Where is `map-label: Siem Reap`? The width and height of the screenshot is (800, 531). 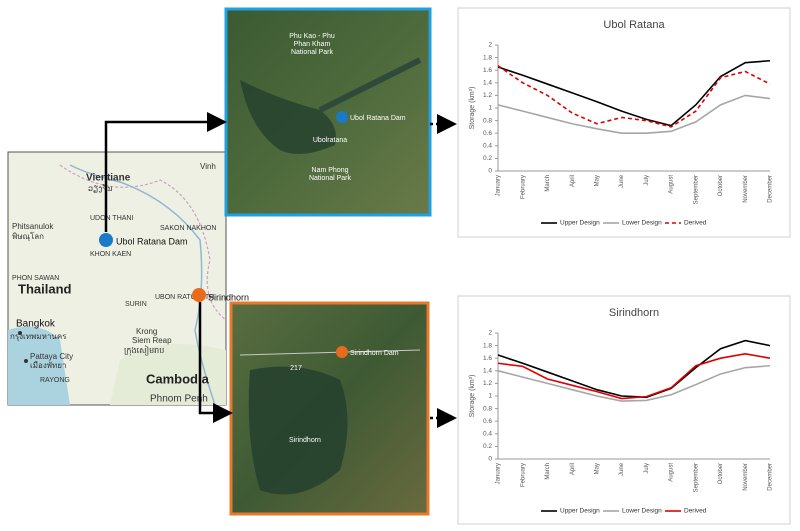
map-label: Siem Reap is located at coordinates (152, 340).